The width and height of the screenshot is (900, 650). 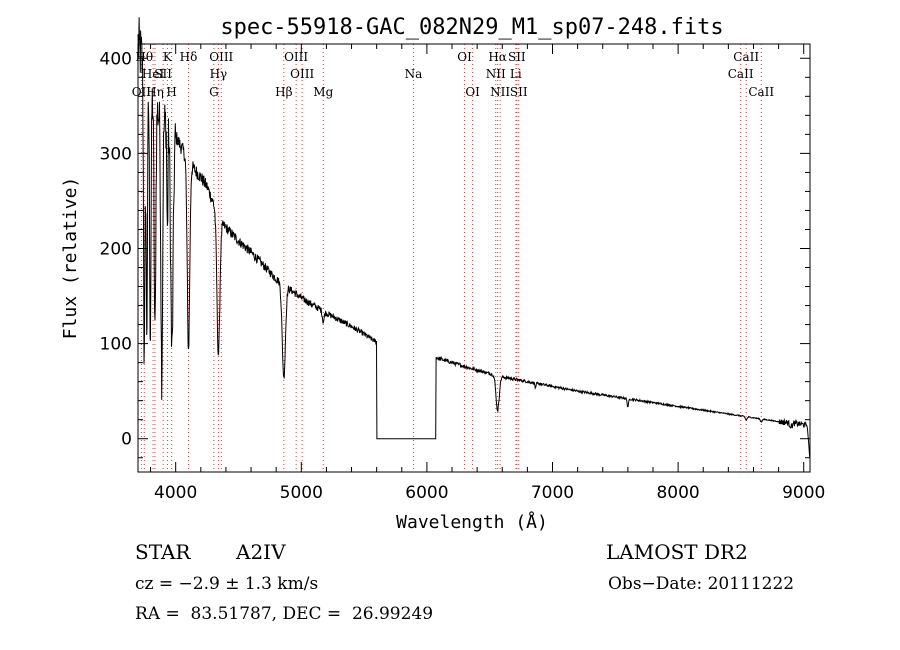 I want to click on y-axis-label: Flux (relative), so click(x=70, y=258).